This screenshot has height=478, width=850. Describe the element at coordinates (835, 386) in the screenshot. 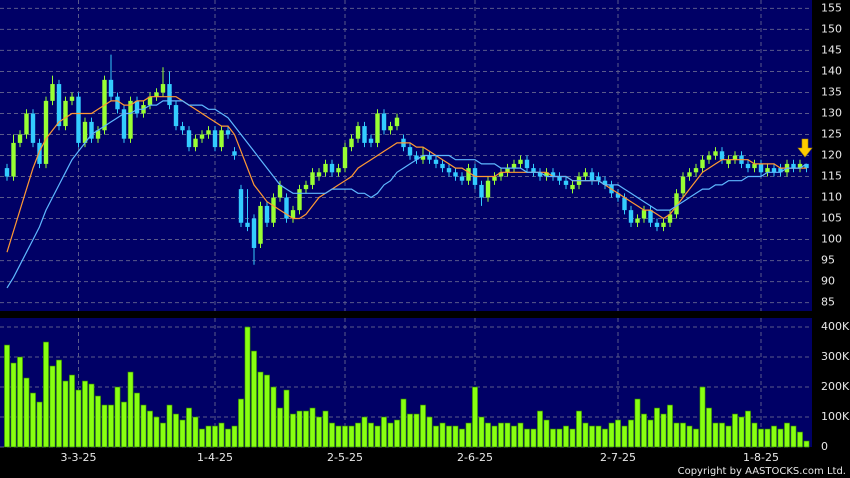

I see `y-tick-label: 200K` at that location.